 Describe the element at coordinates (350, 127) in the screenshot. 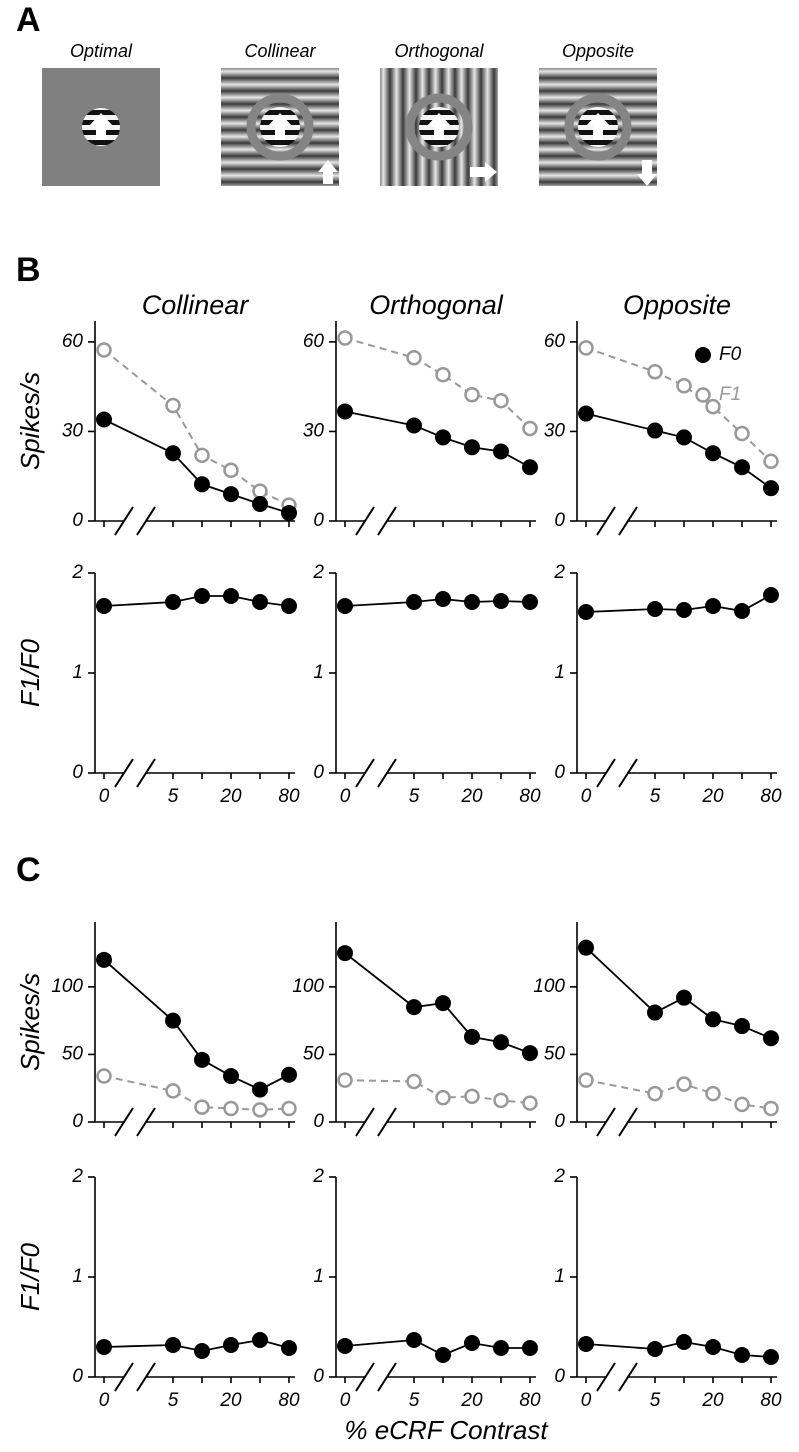

I see `center-patches` at that location.